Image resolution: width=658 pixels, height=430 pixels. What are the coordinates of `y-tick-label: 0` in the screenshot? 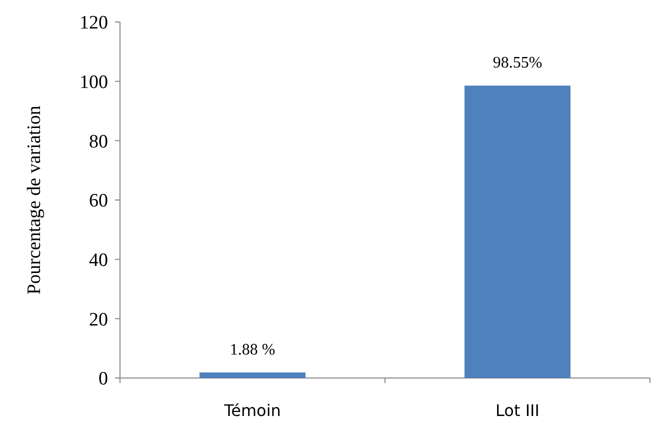 It's located at (103, 379).